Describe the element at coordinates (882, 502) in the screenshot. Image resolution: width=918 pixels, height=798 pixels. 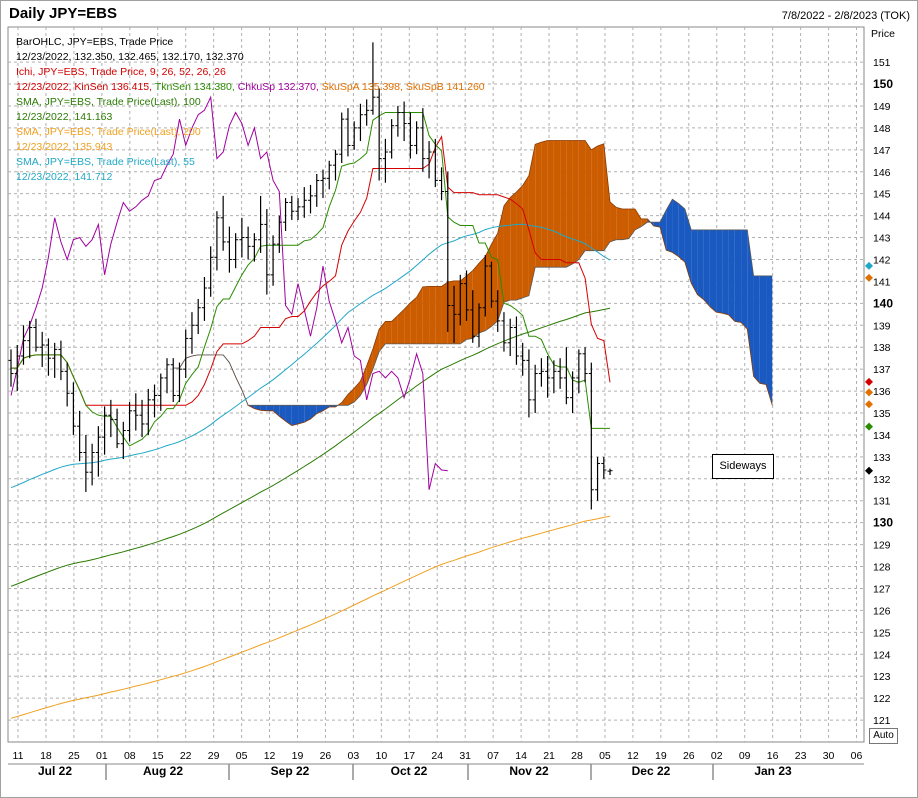
I see `y-tick-label: 131` at that location.